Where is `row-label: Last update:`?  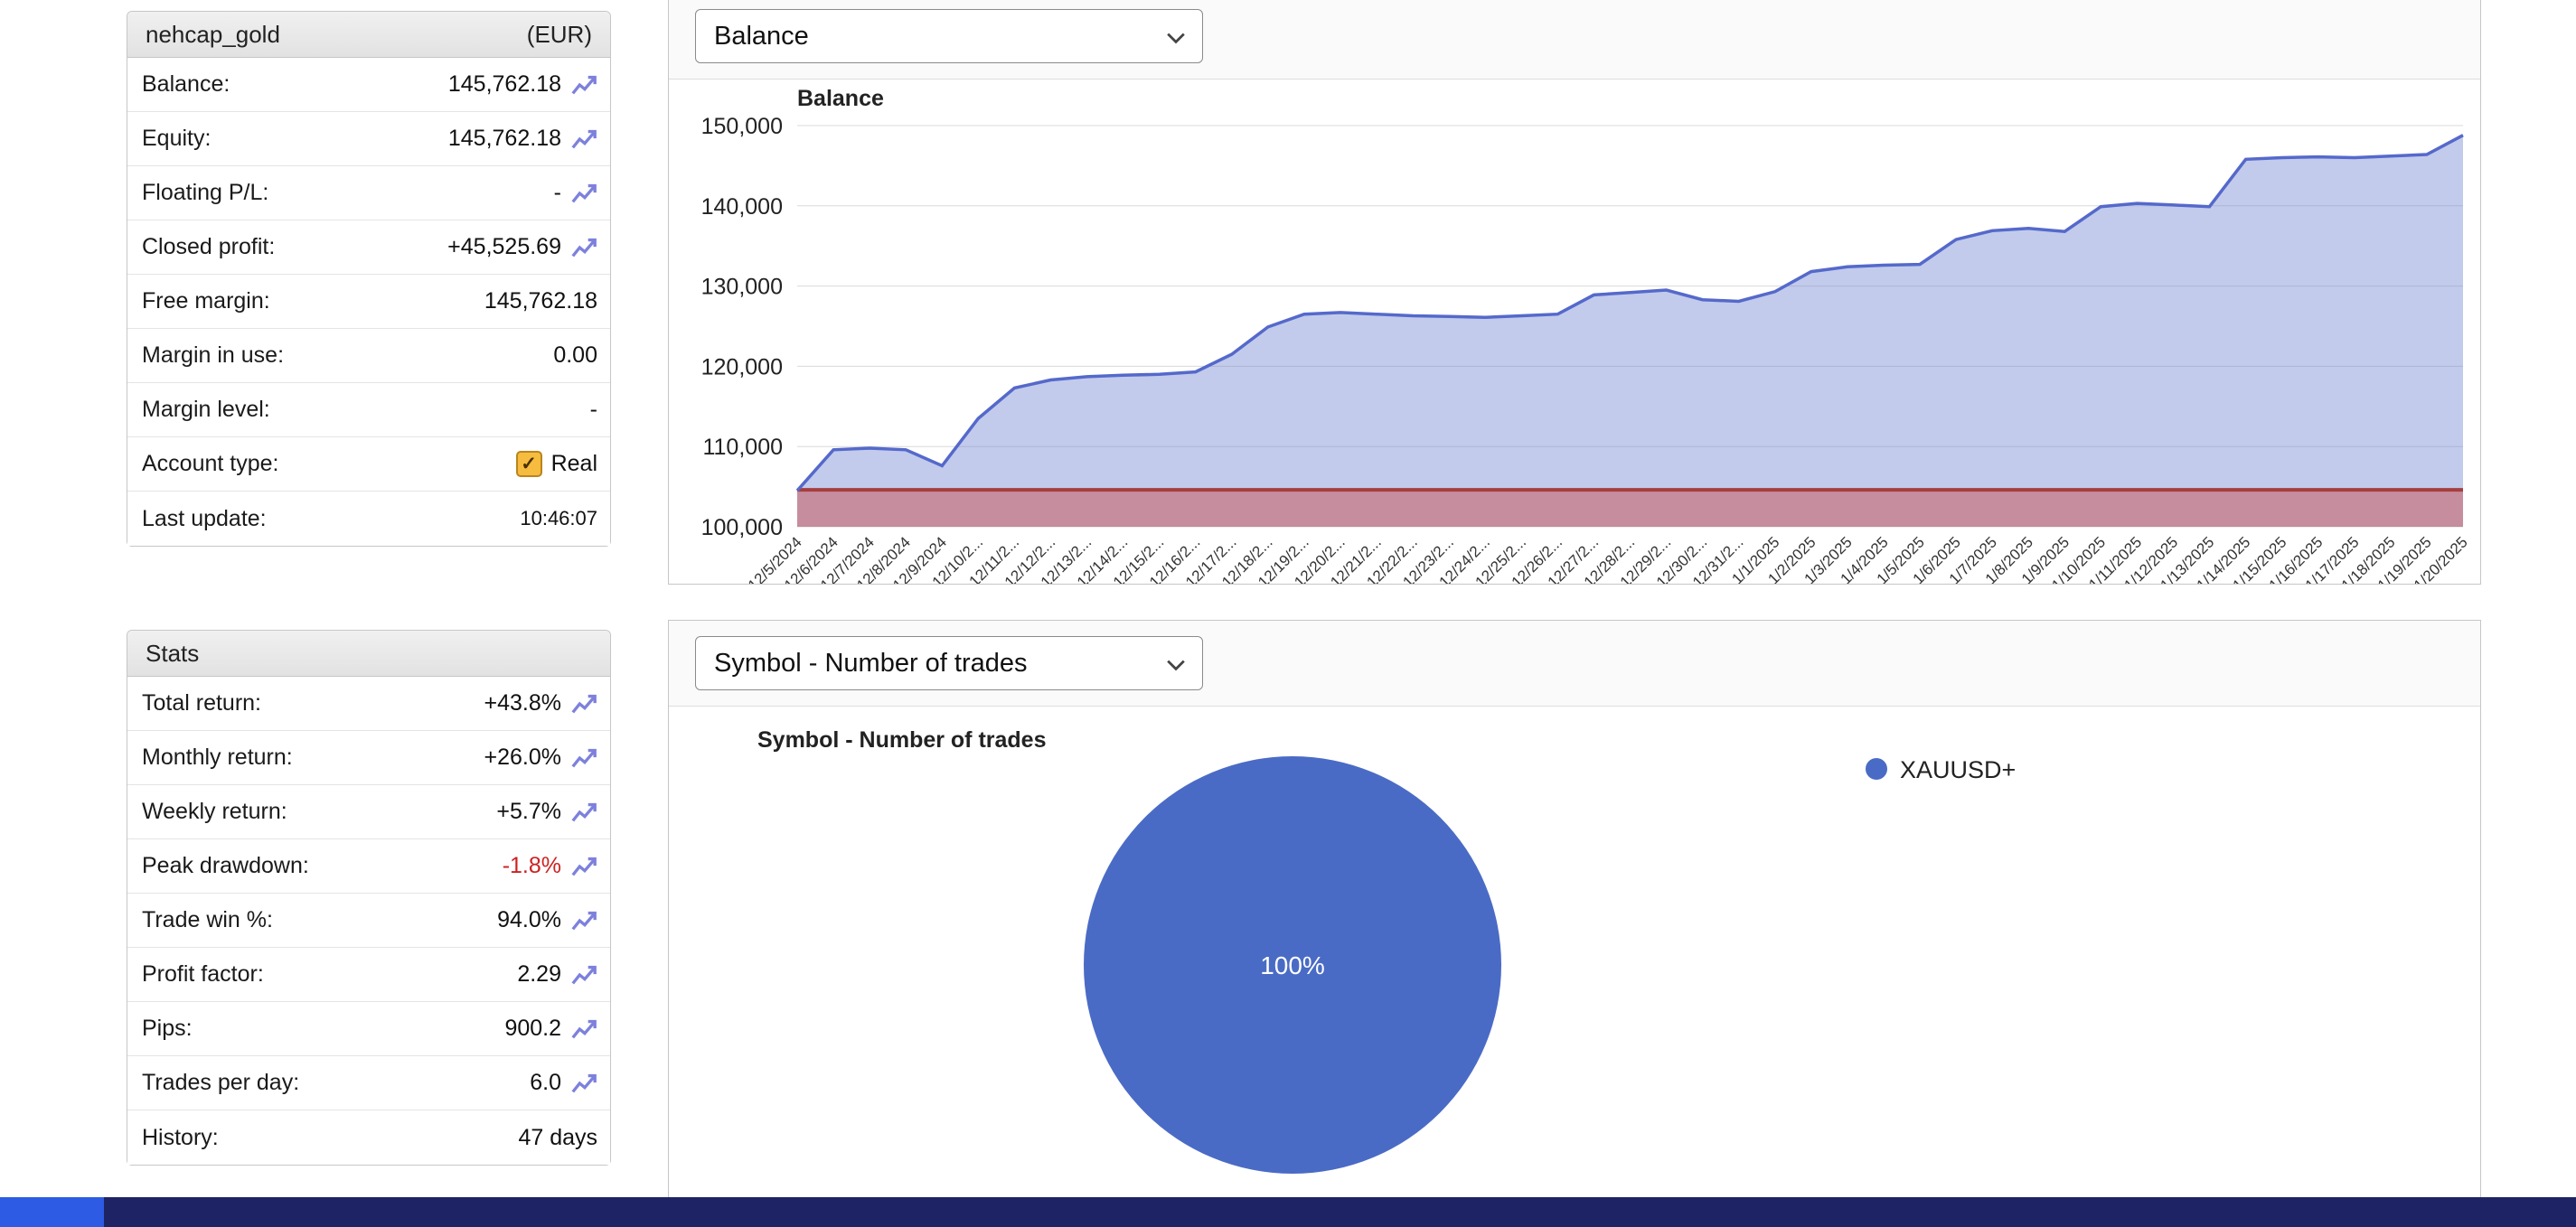 row-label: Last update: is located at coordinates (204, 518).